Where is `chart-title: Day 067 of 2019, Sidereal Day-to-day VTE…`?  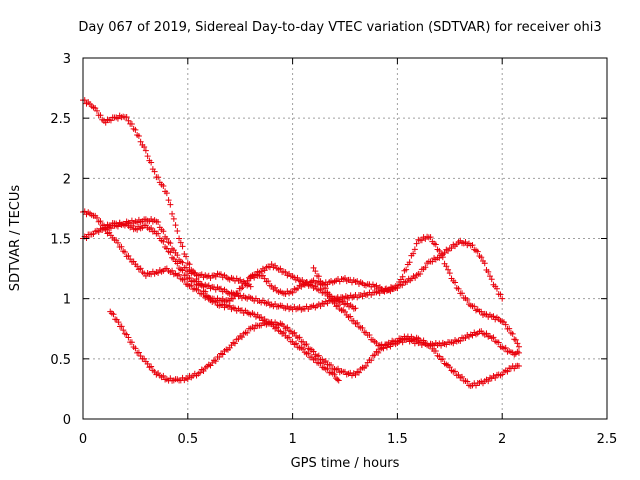 chart-title: Day 067 of 2019, Sidereal Day-to-day VTE… is located at coordinates (340, 27).